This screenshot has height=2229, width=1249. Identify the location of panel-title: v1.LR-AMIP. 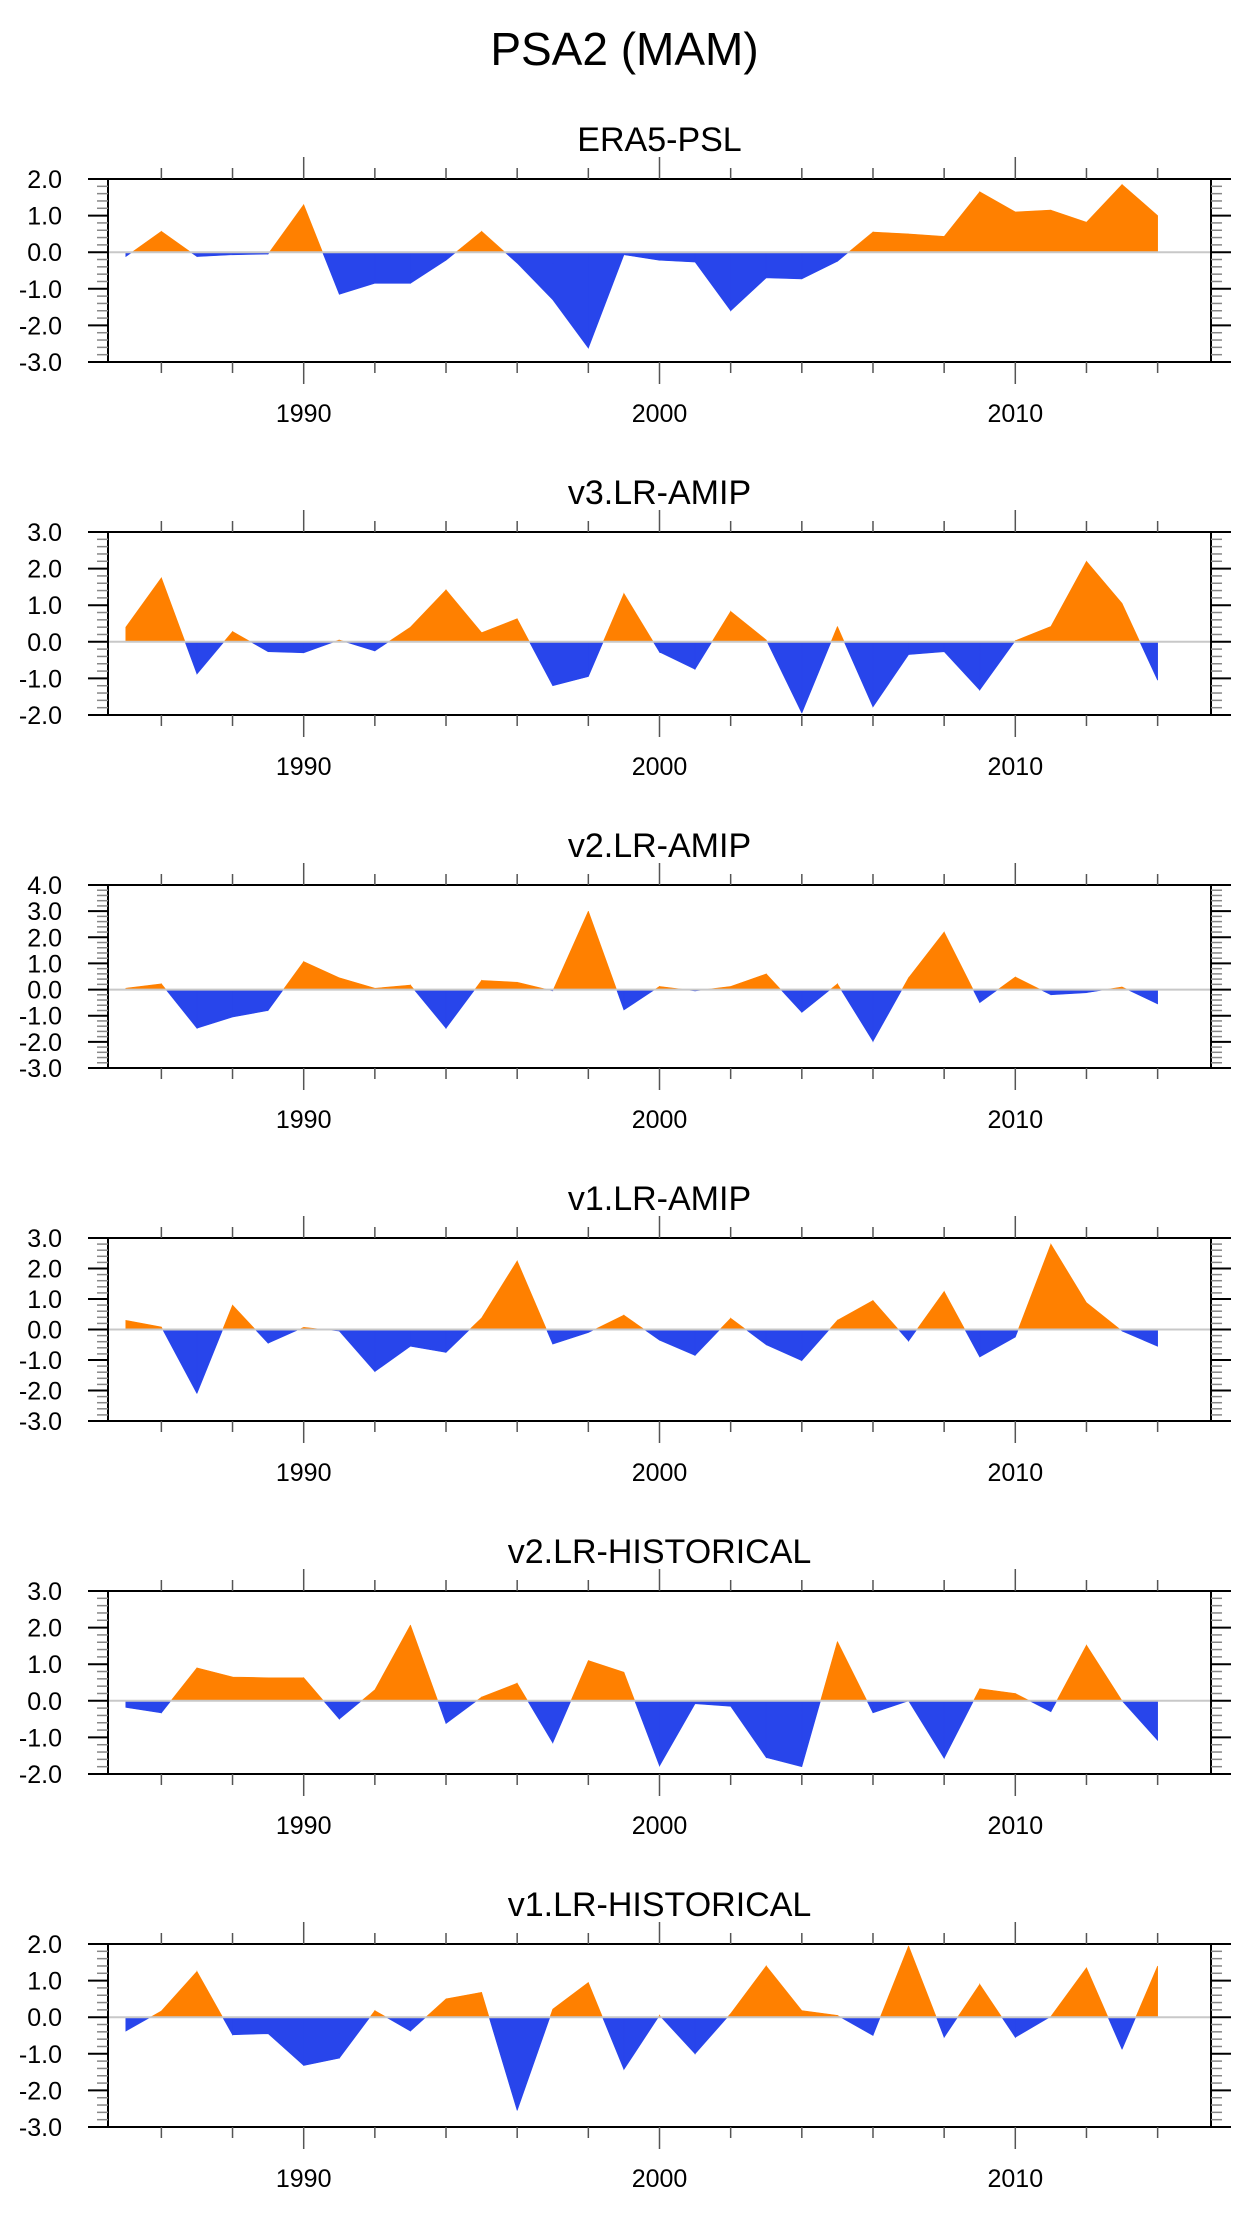
(659, 1199).